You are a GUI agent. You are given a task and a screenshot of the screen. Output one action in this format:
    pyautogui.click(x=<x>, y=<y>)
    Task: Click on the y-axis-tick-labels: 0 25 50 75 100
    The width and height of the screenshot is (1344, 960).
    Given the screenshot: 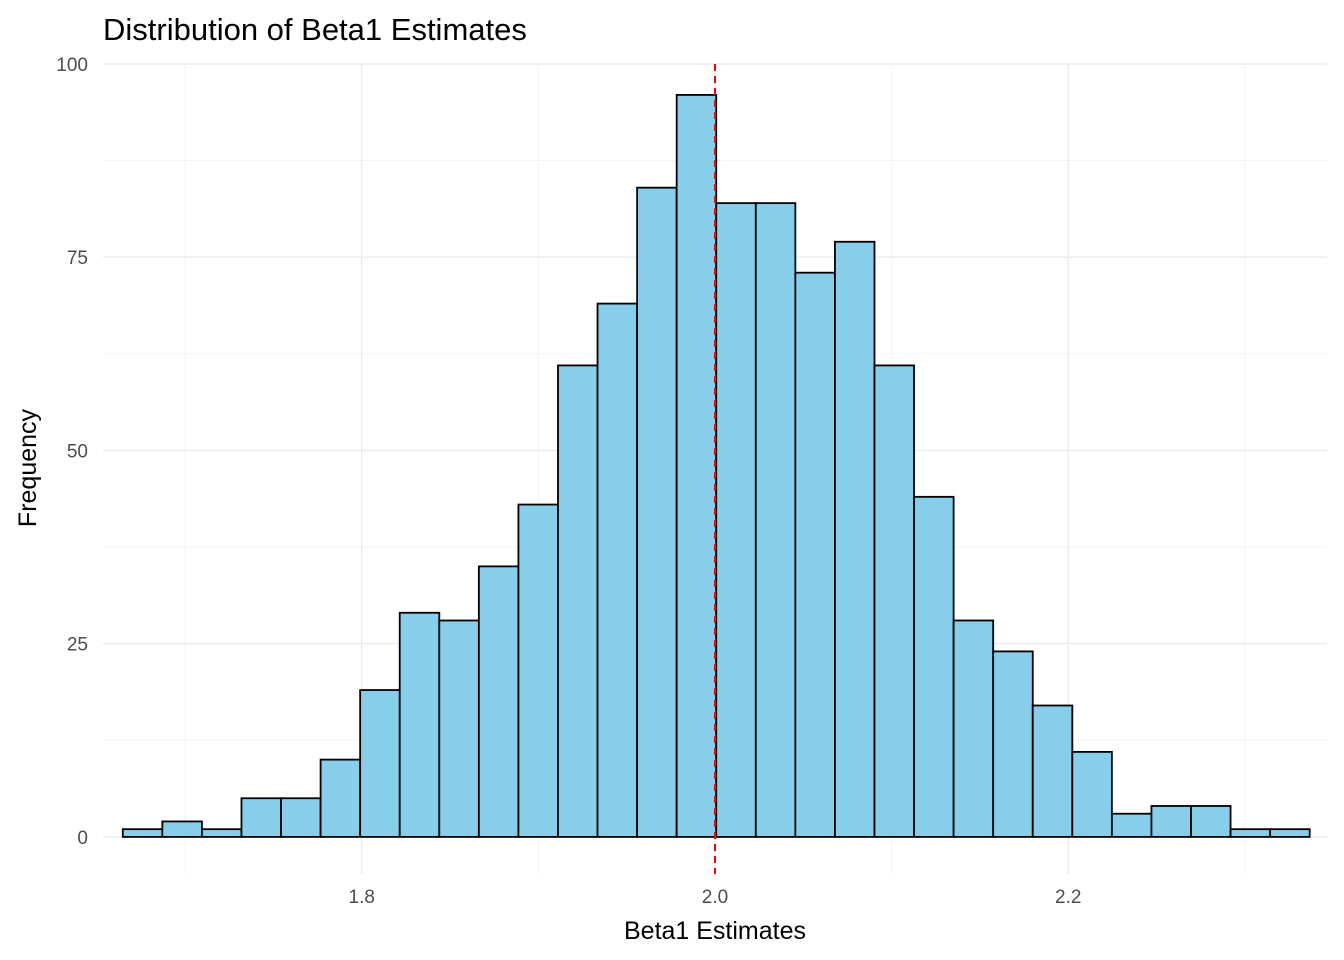 What is the action you would take?
    pyautogui.click(x=72, y=452)
    